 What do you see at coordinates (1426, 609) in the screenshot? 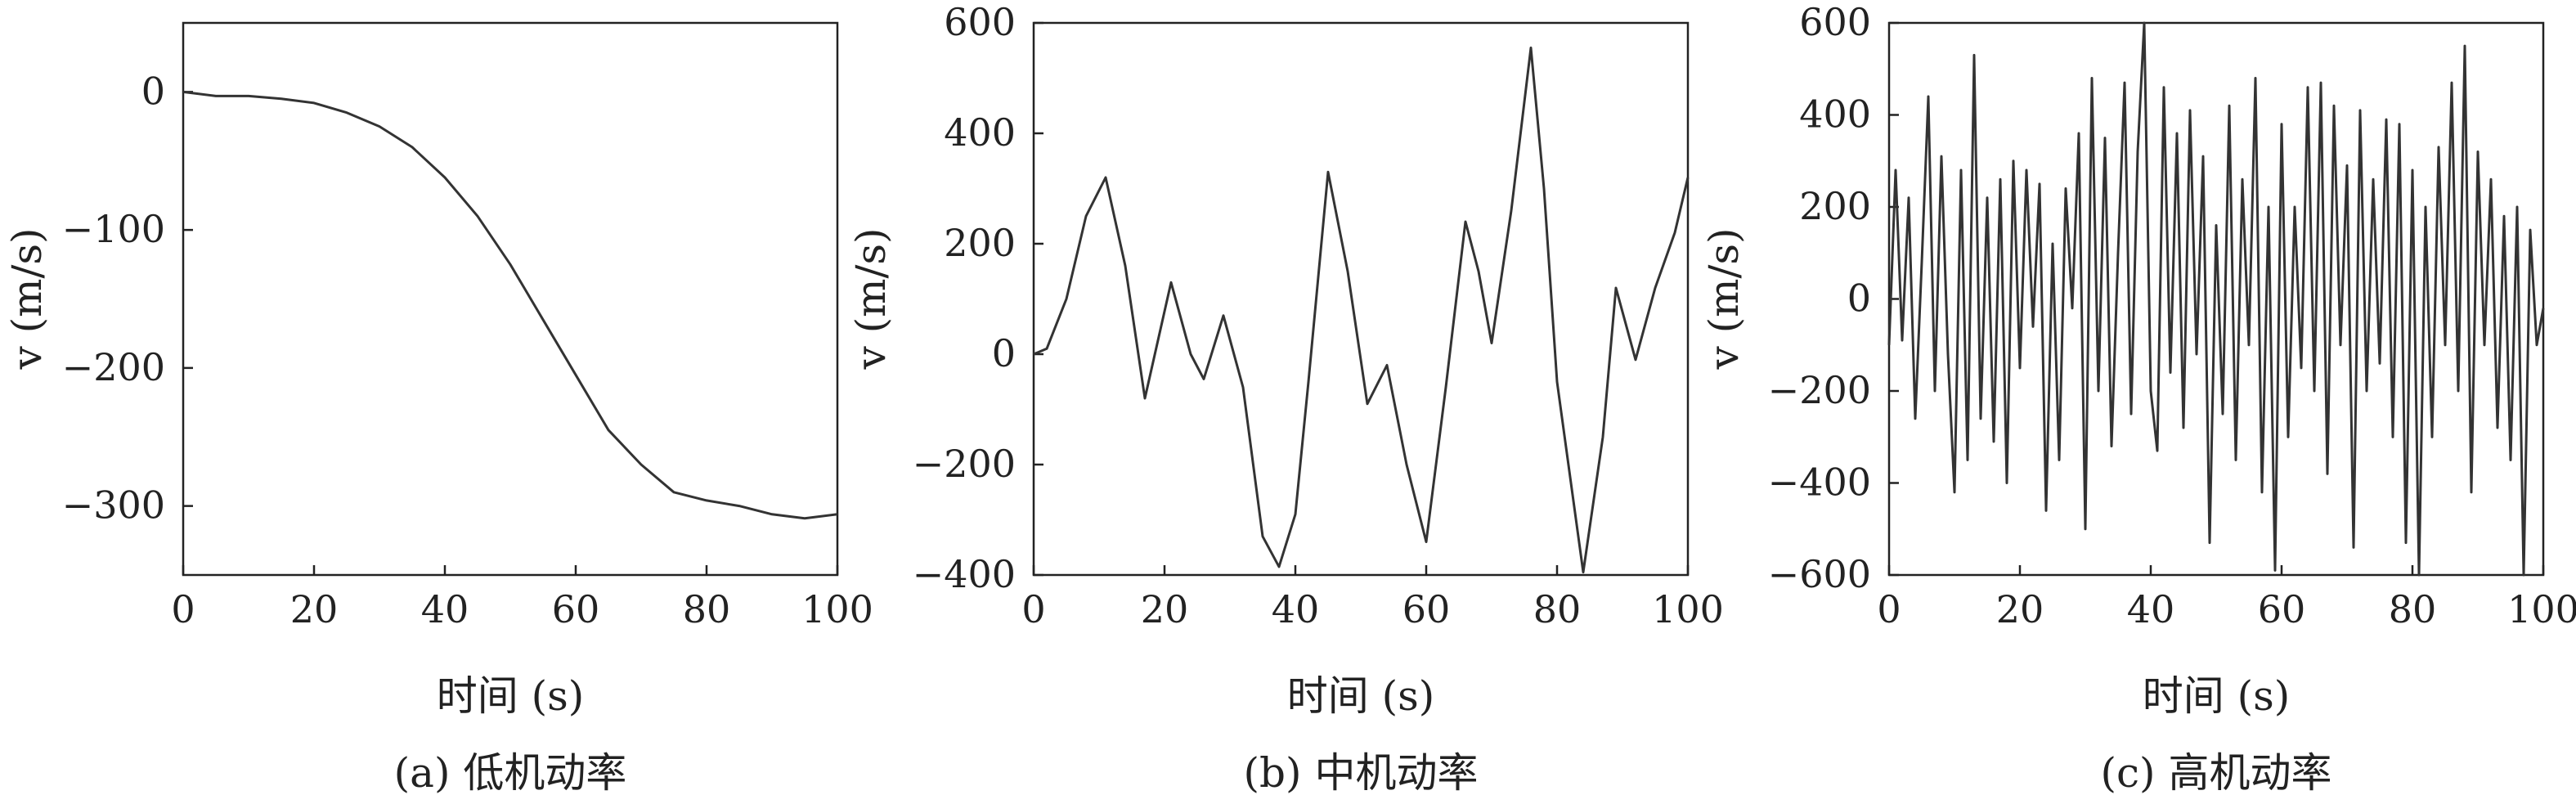
I see `x-tick-label-b: 60` at bounding box center [1426, 609].